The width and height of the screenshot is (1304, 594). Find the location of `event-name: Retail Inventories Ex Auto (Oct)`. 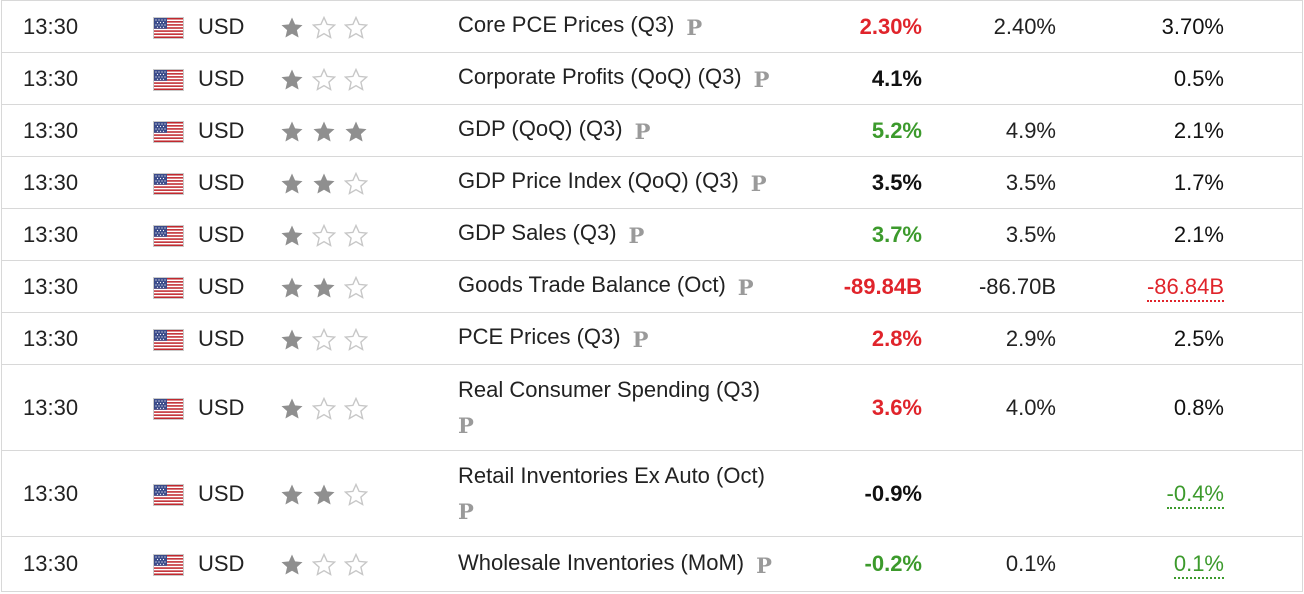

event-name: Retail Inventories Ex Auto (Oct) is located at coordinates (611, 475).